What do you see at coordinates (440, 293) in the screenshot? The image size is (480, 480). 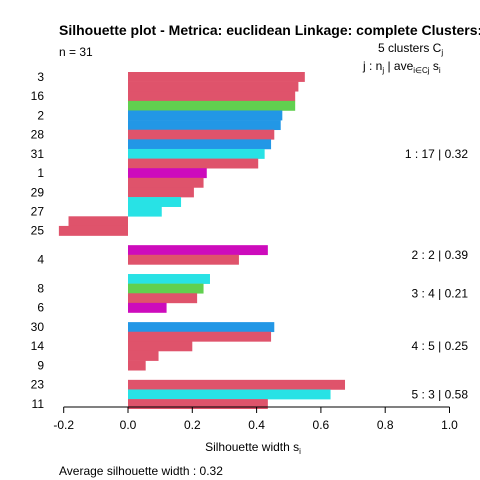 I see `cluster-summary-label: 3 : 4 | 0.21` at bounding box center [440, 293].